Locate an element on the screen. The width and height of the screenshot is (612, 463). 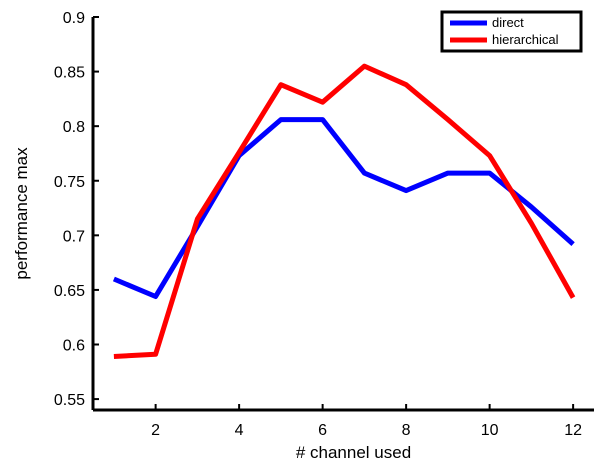
y-axis-label: performance max is located at coordinates (21, 213).